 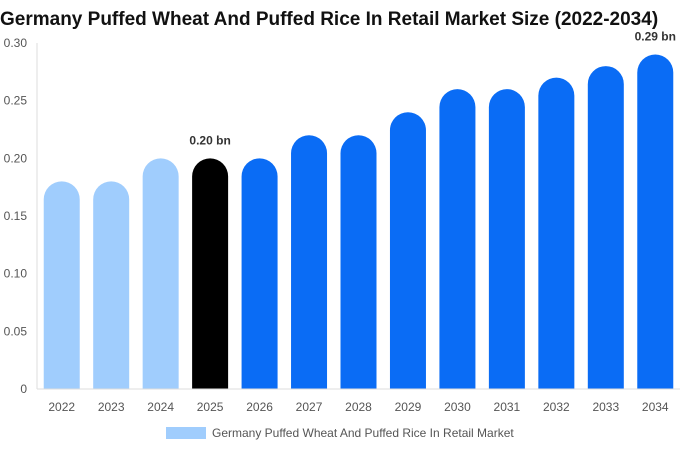 I want to click on bar-2029, so click(x=407, y=250).